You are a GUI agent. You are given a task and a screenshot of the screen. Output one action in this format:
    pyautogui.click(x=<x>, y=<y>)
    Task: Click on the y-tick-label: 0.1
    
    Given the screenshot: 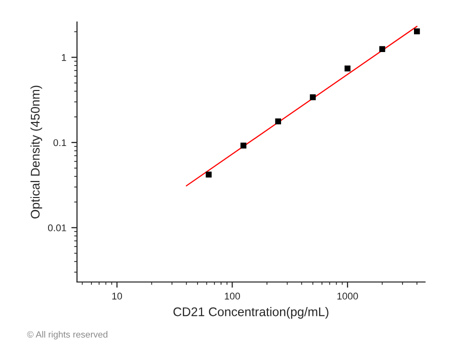 What is the action you would take?
    pyautogui.click(x=59, y=142)
    